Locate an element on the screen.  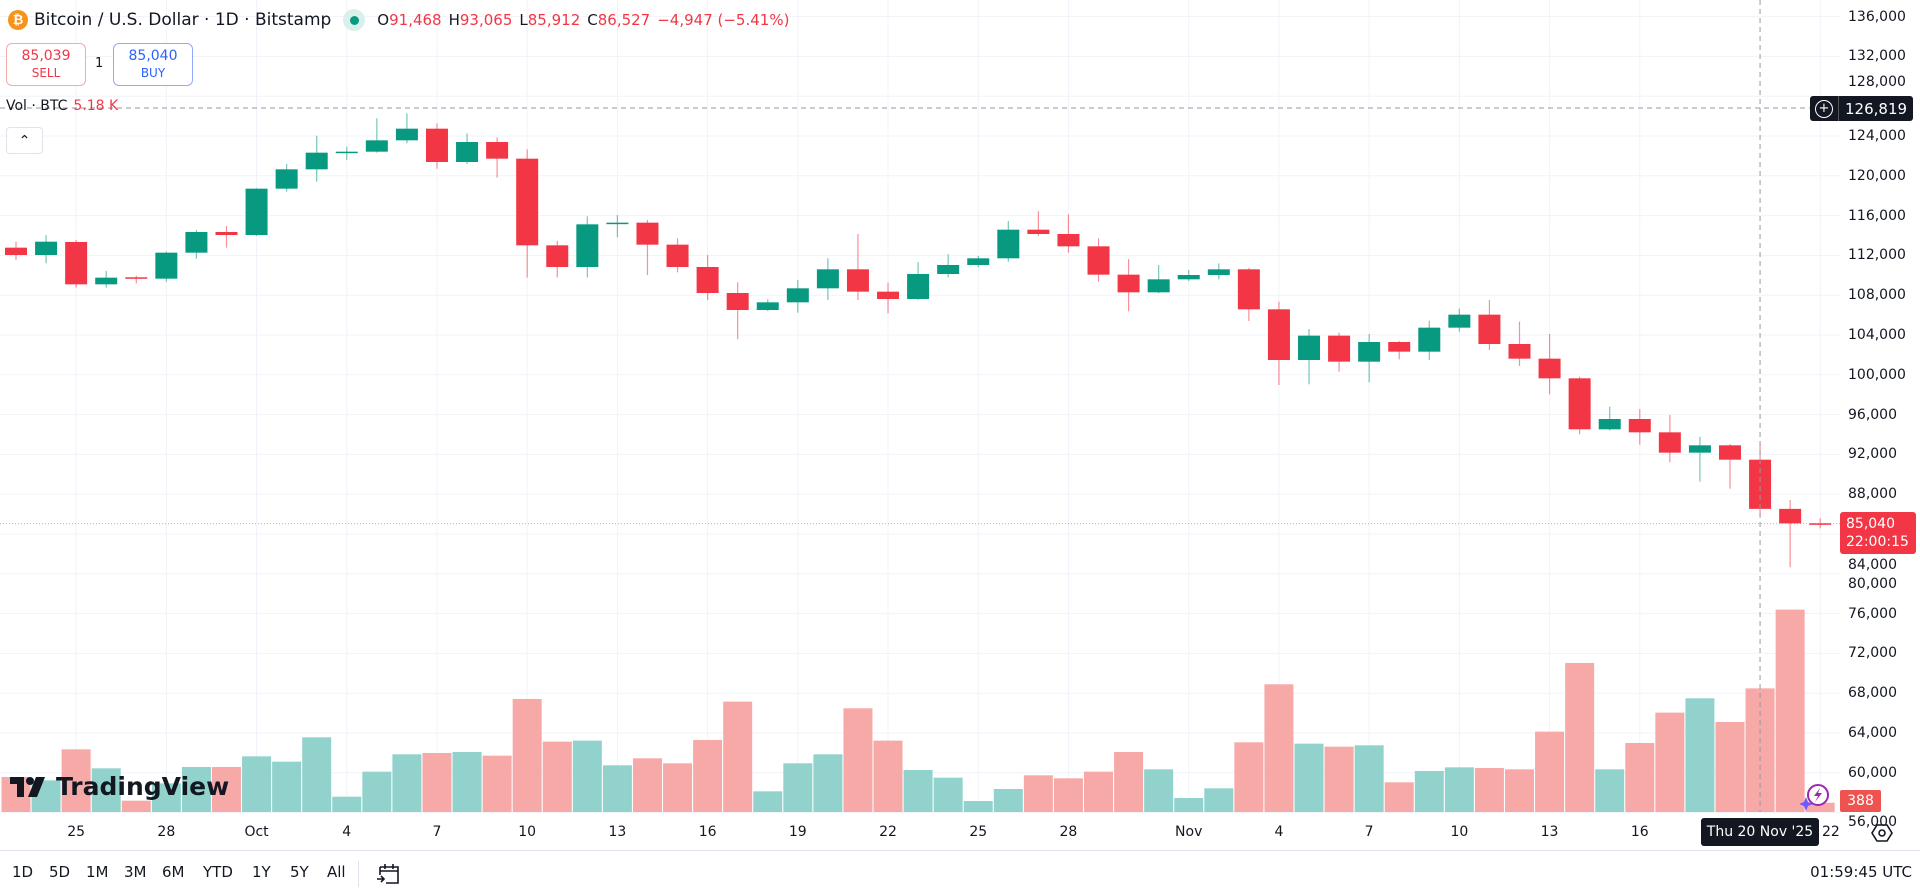
clock-timezone: 01:59:45 UTC is located at coordinates (1861, 872).